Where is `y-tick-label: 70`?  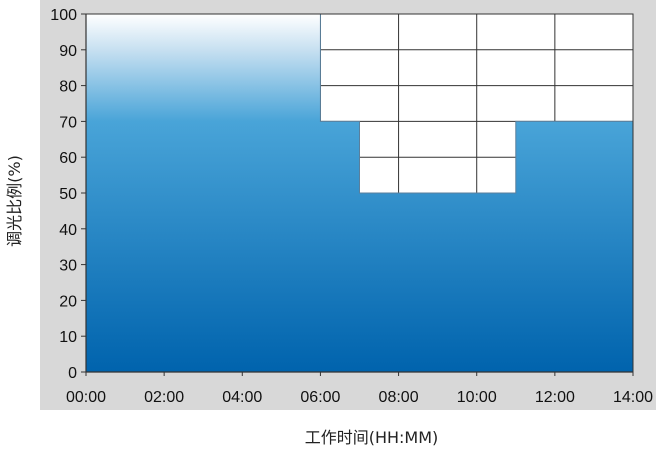
y-tick-label: 70 is located at coordinates (68, 122).